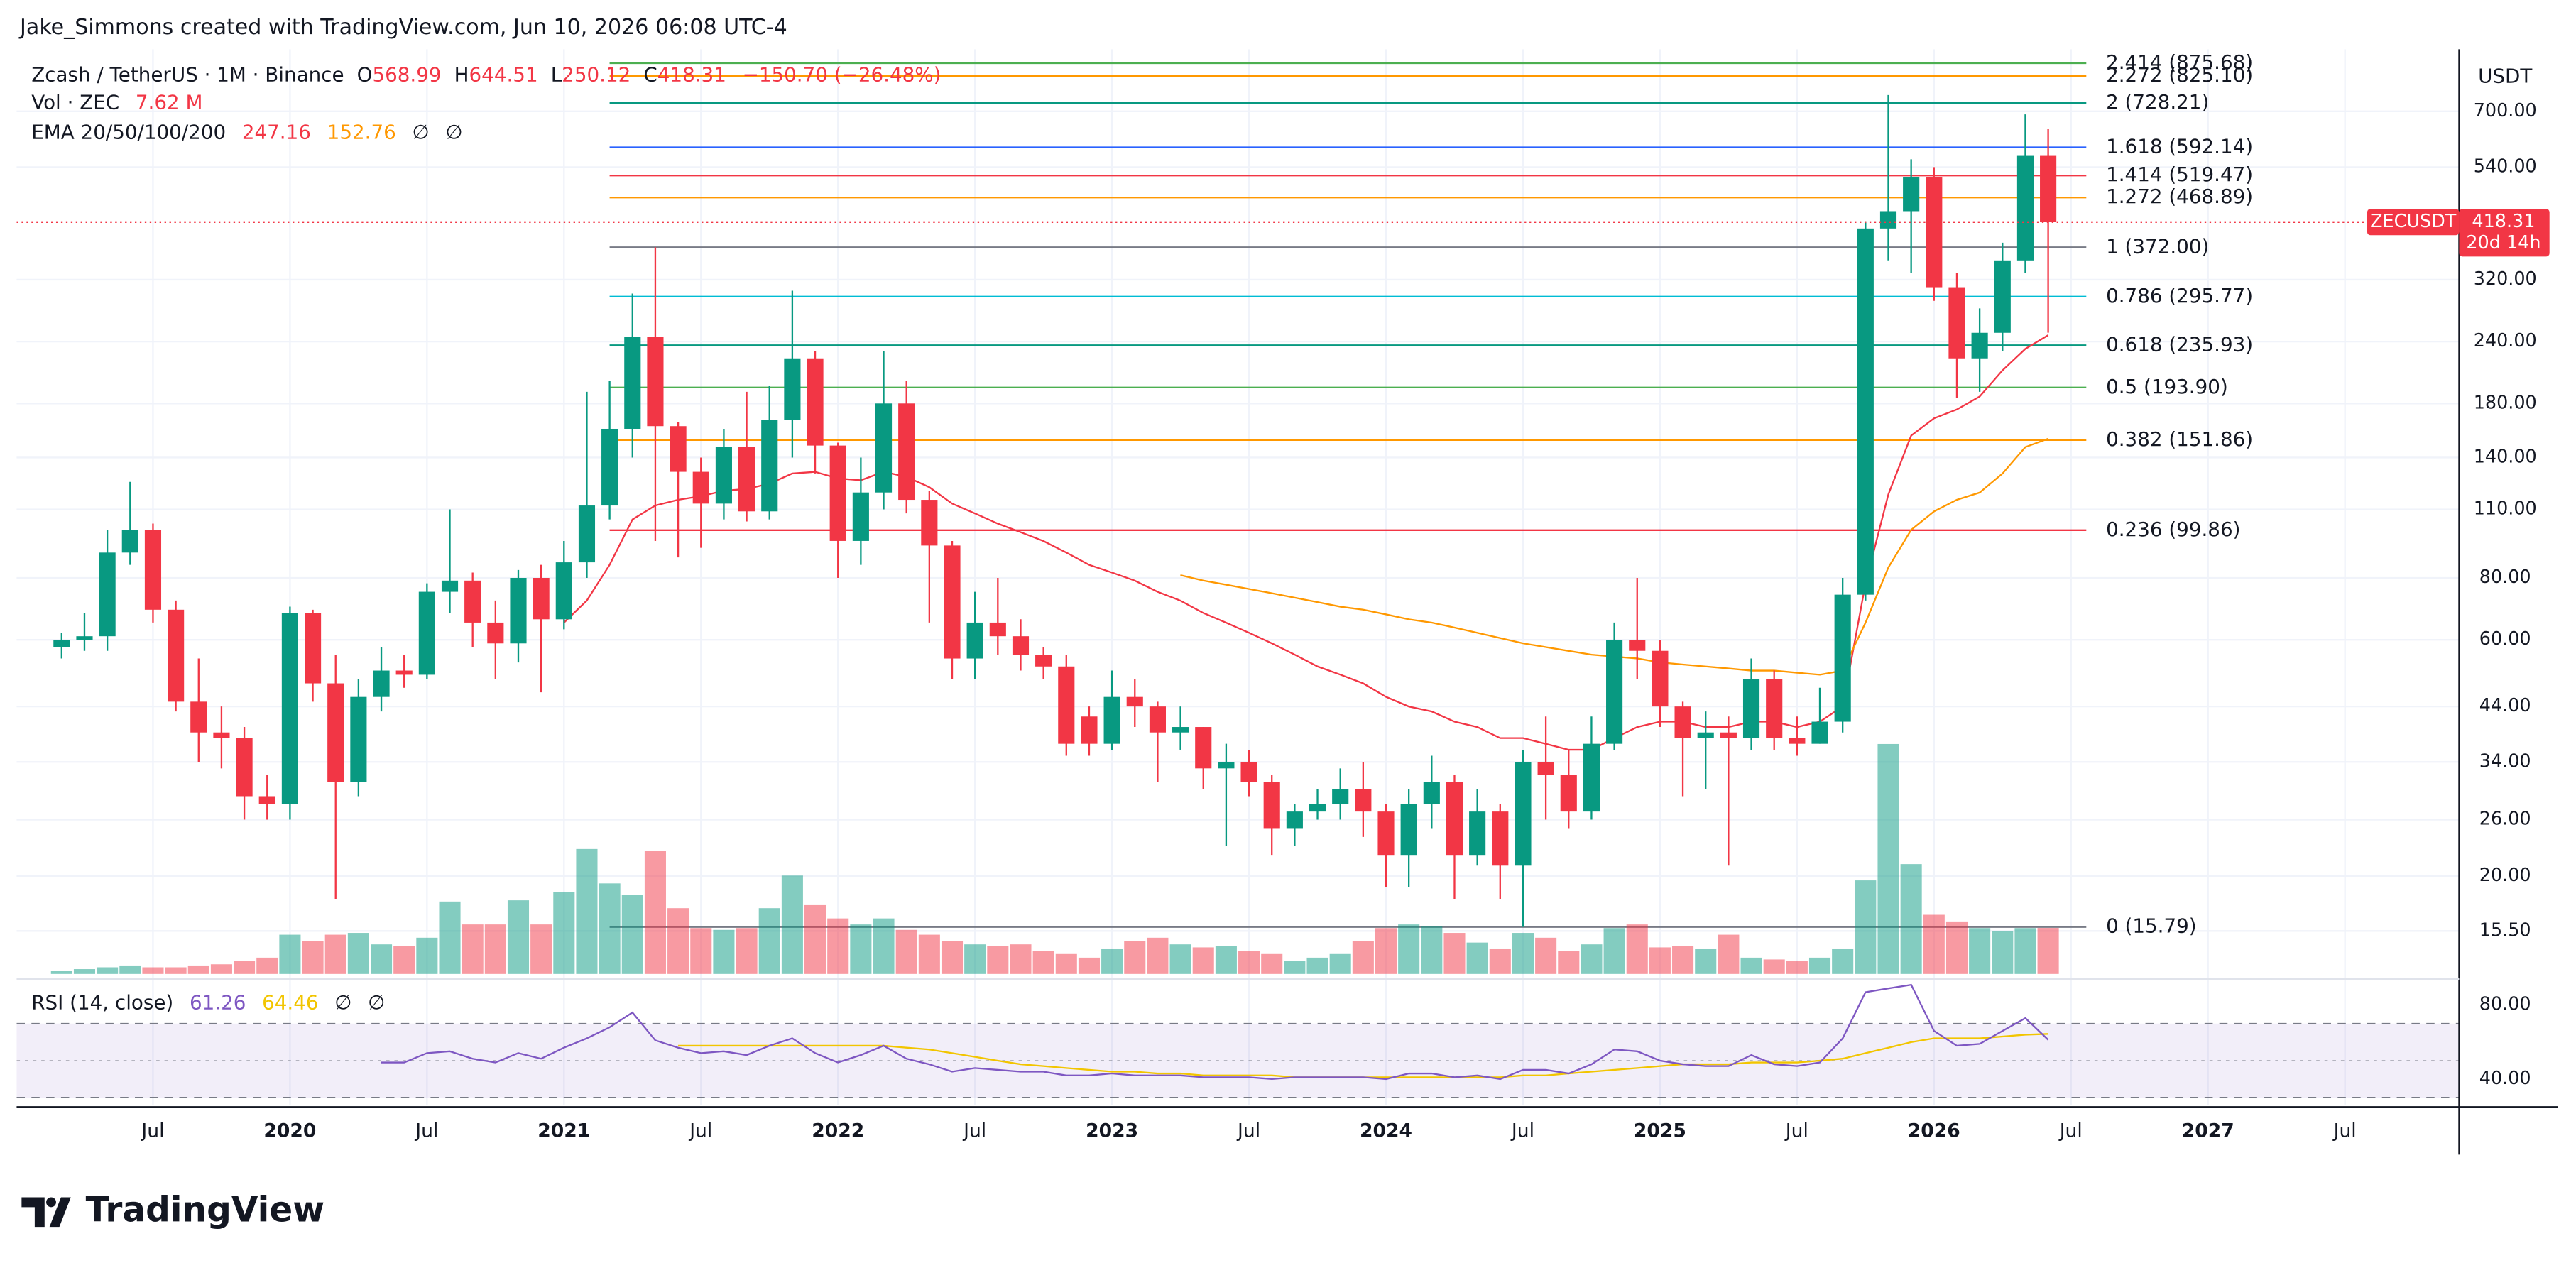  What do you see at coordinates (503, 74) in the screenshot?
I see `legend-value: 644.51` at bounding box center [503, 74].